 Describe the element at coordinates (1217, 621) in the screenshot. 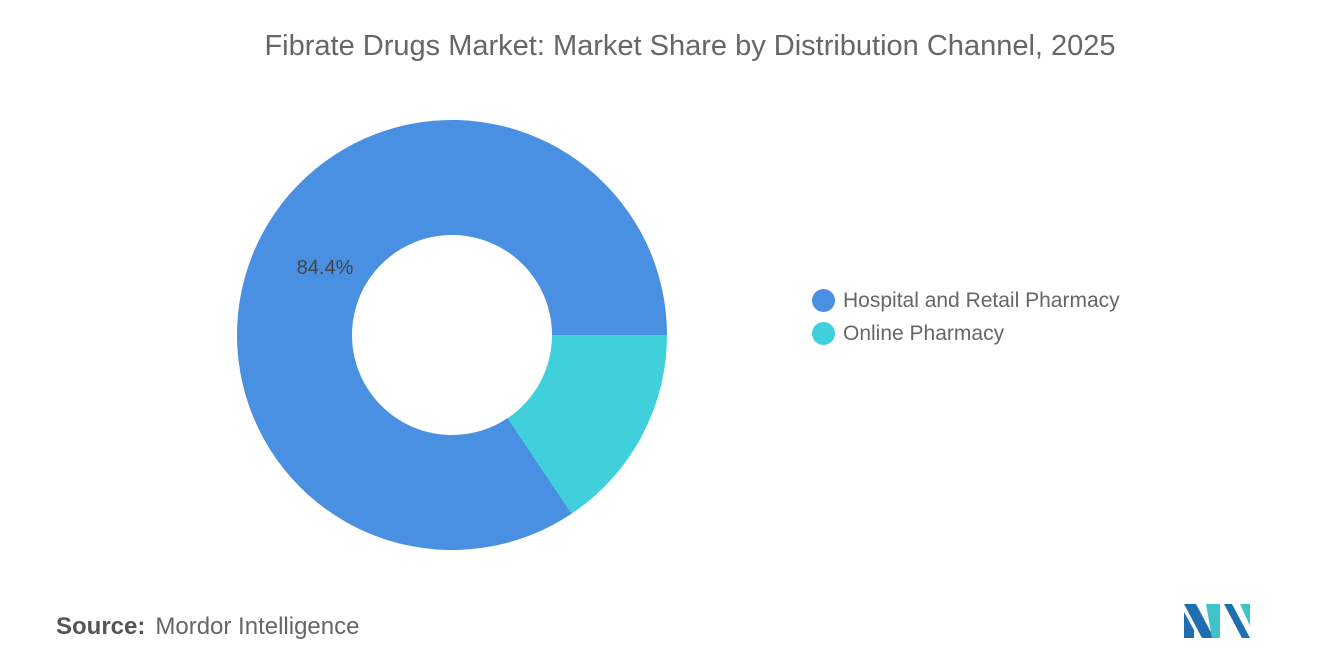

I see `mordor-logo` at that location.